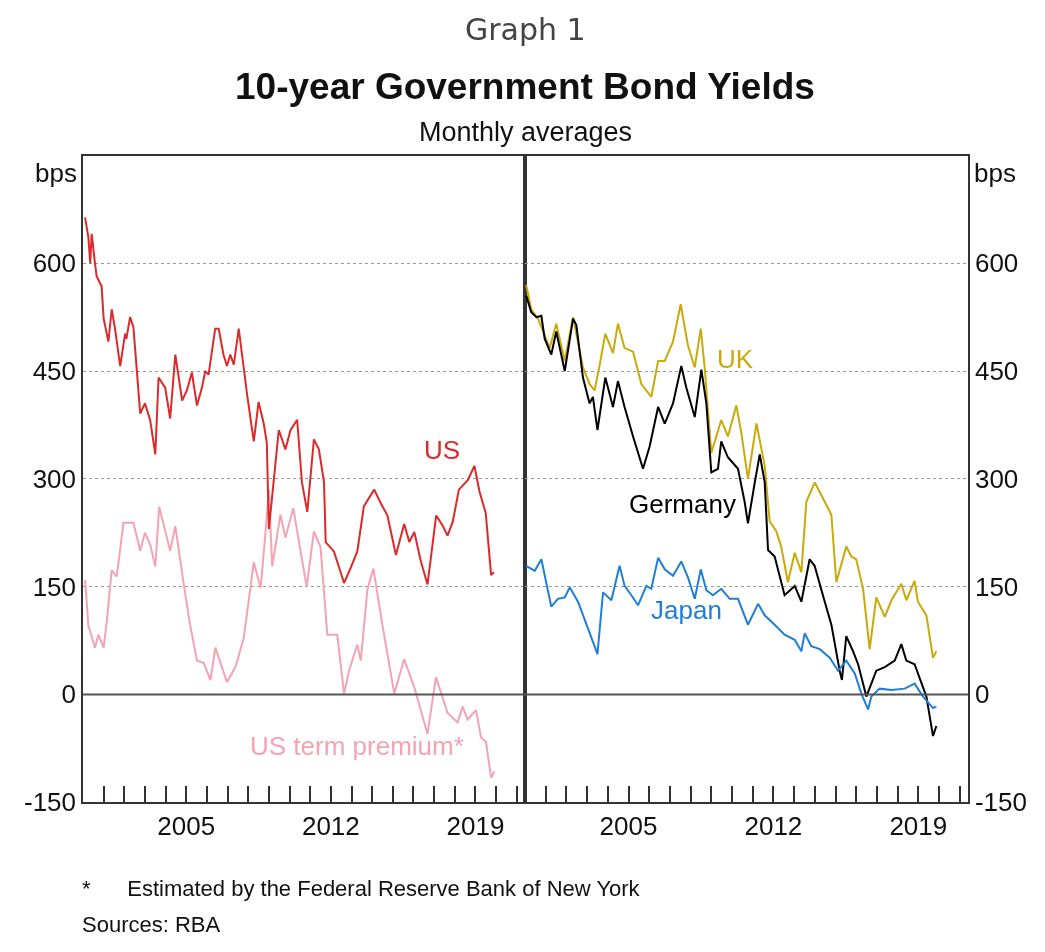  Describe the element at coordinates (442, 450) in the screenshot. I see `series-label: US` at that location.